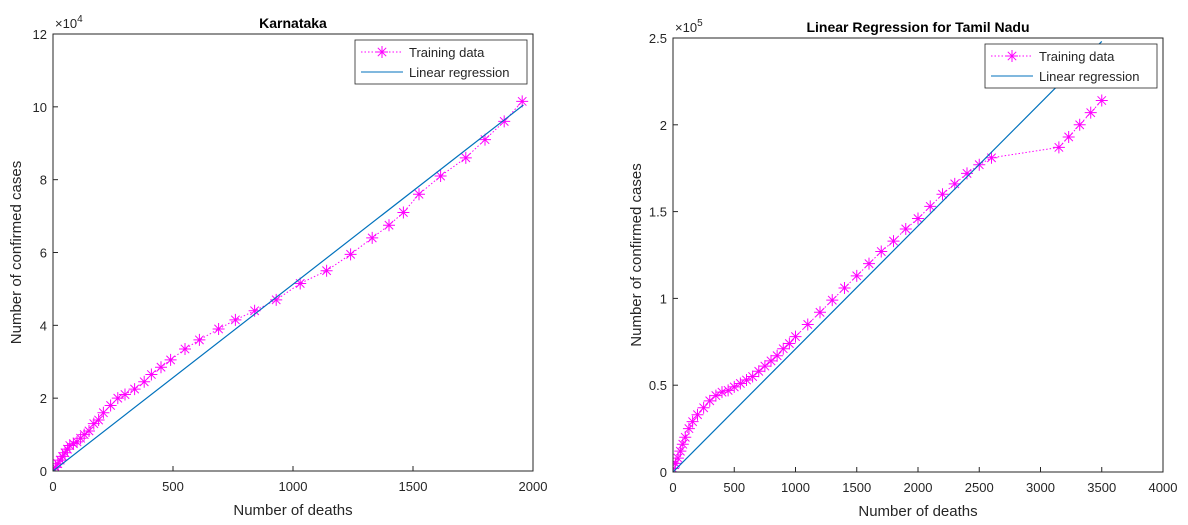  What do you see at coordinates (43, 180) in the screenshot?
I see `y-tick-label: 8` at bounding box center [43, 180].